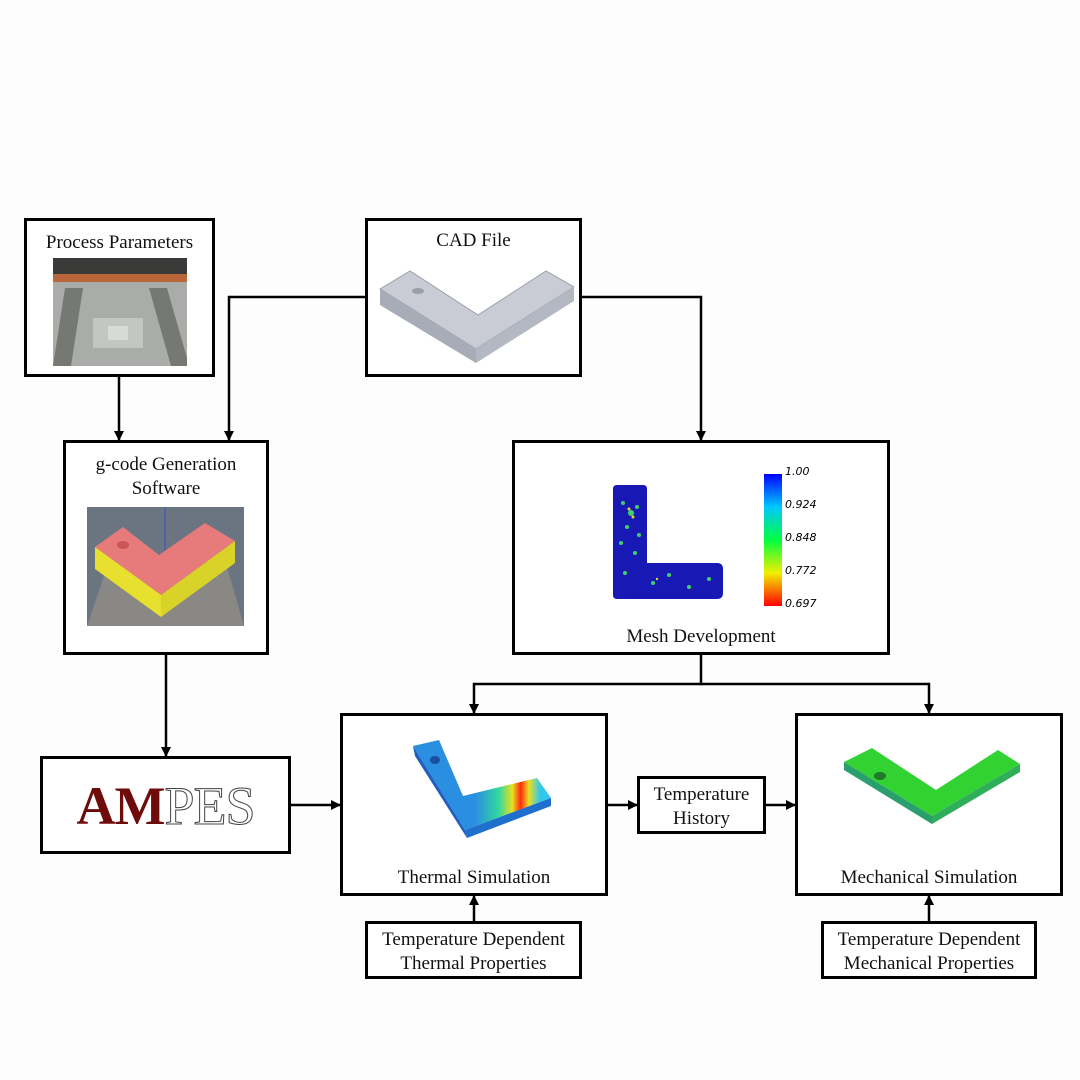 The image size is (1080, 1080). What do you see at coordinates (120, 806) in the screenshot?
I see `ampes-logo-am: AM` at bounding box center [120, 806].